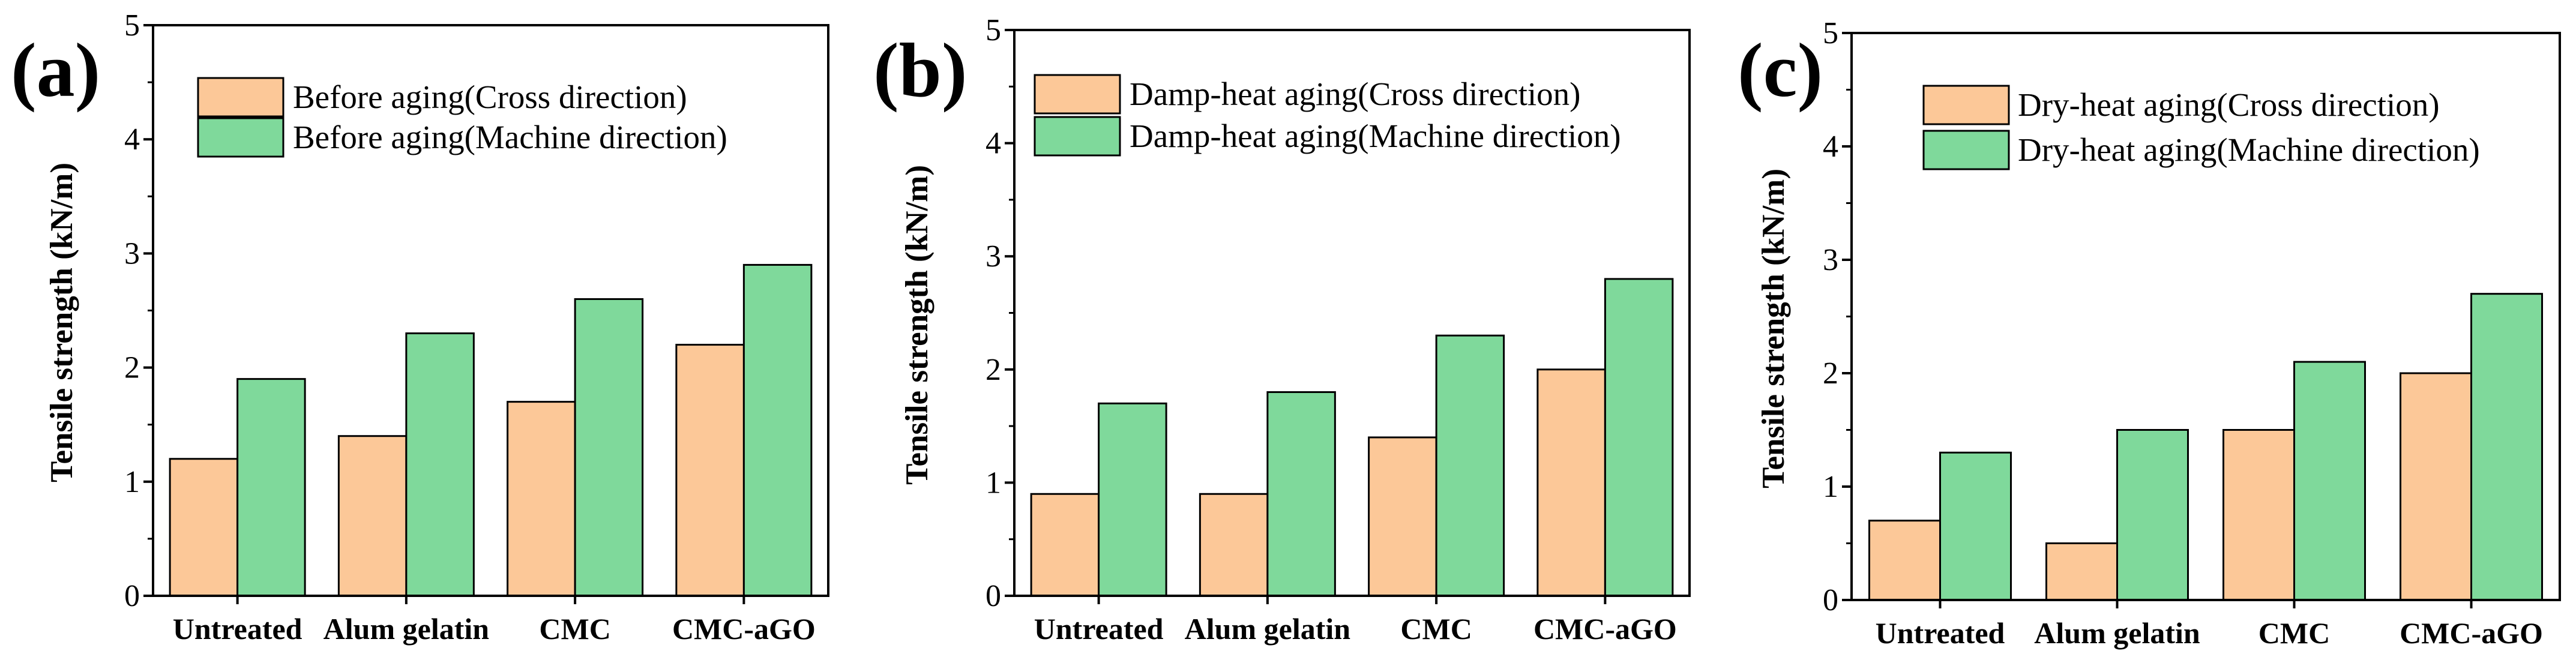 The image size is (2576, 660). Describe the element at coordinates (56, 70) in the screenshot. I see `panel-label: (a)` at that location.